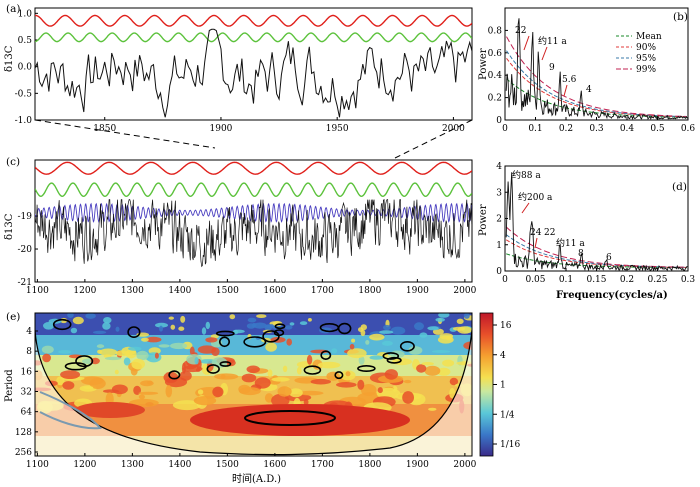  Describe the element at coordinates (598, 276) in the screenshot. I see `panel-d-x-ticks: 0 0.05 0.1 0.15 0.2 0.25 0.3` at that location.